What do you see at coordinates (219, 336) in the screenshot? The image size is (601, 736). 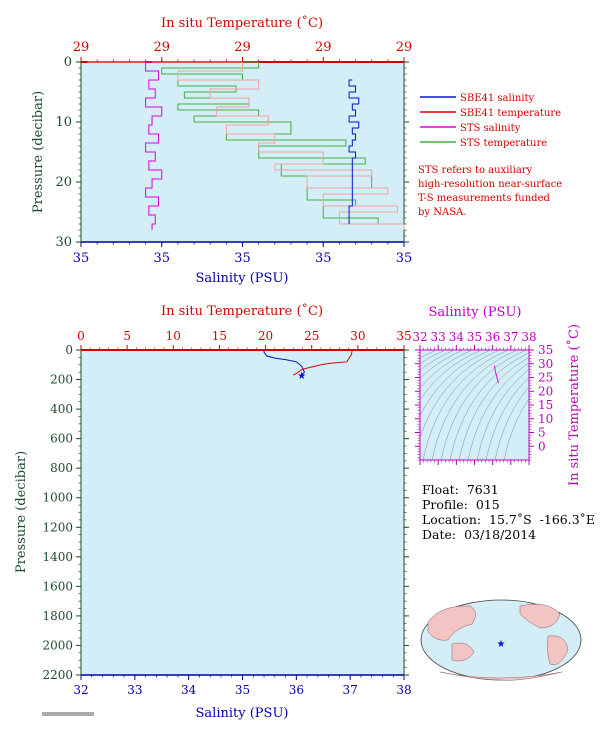 I see `bottom-temp-tick-label: 15` at bounding box center [219, 336].